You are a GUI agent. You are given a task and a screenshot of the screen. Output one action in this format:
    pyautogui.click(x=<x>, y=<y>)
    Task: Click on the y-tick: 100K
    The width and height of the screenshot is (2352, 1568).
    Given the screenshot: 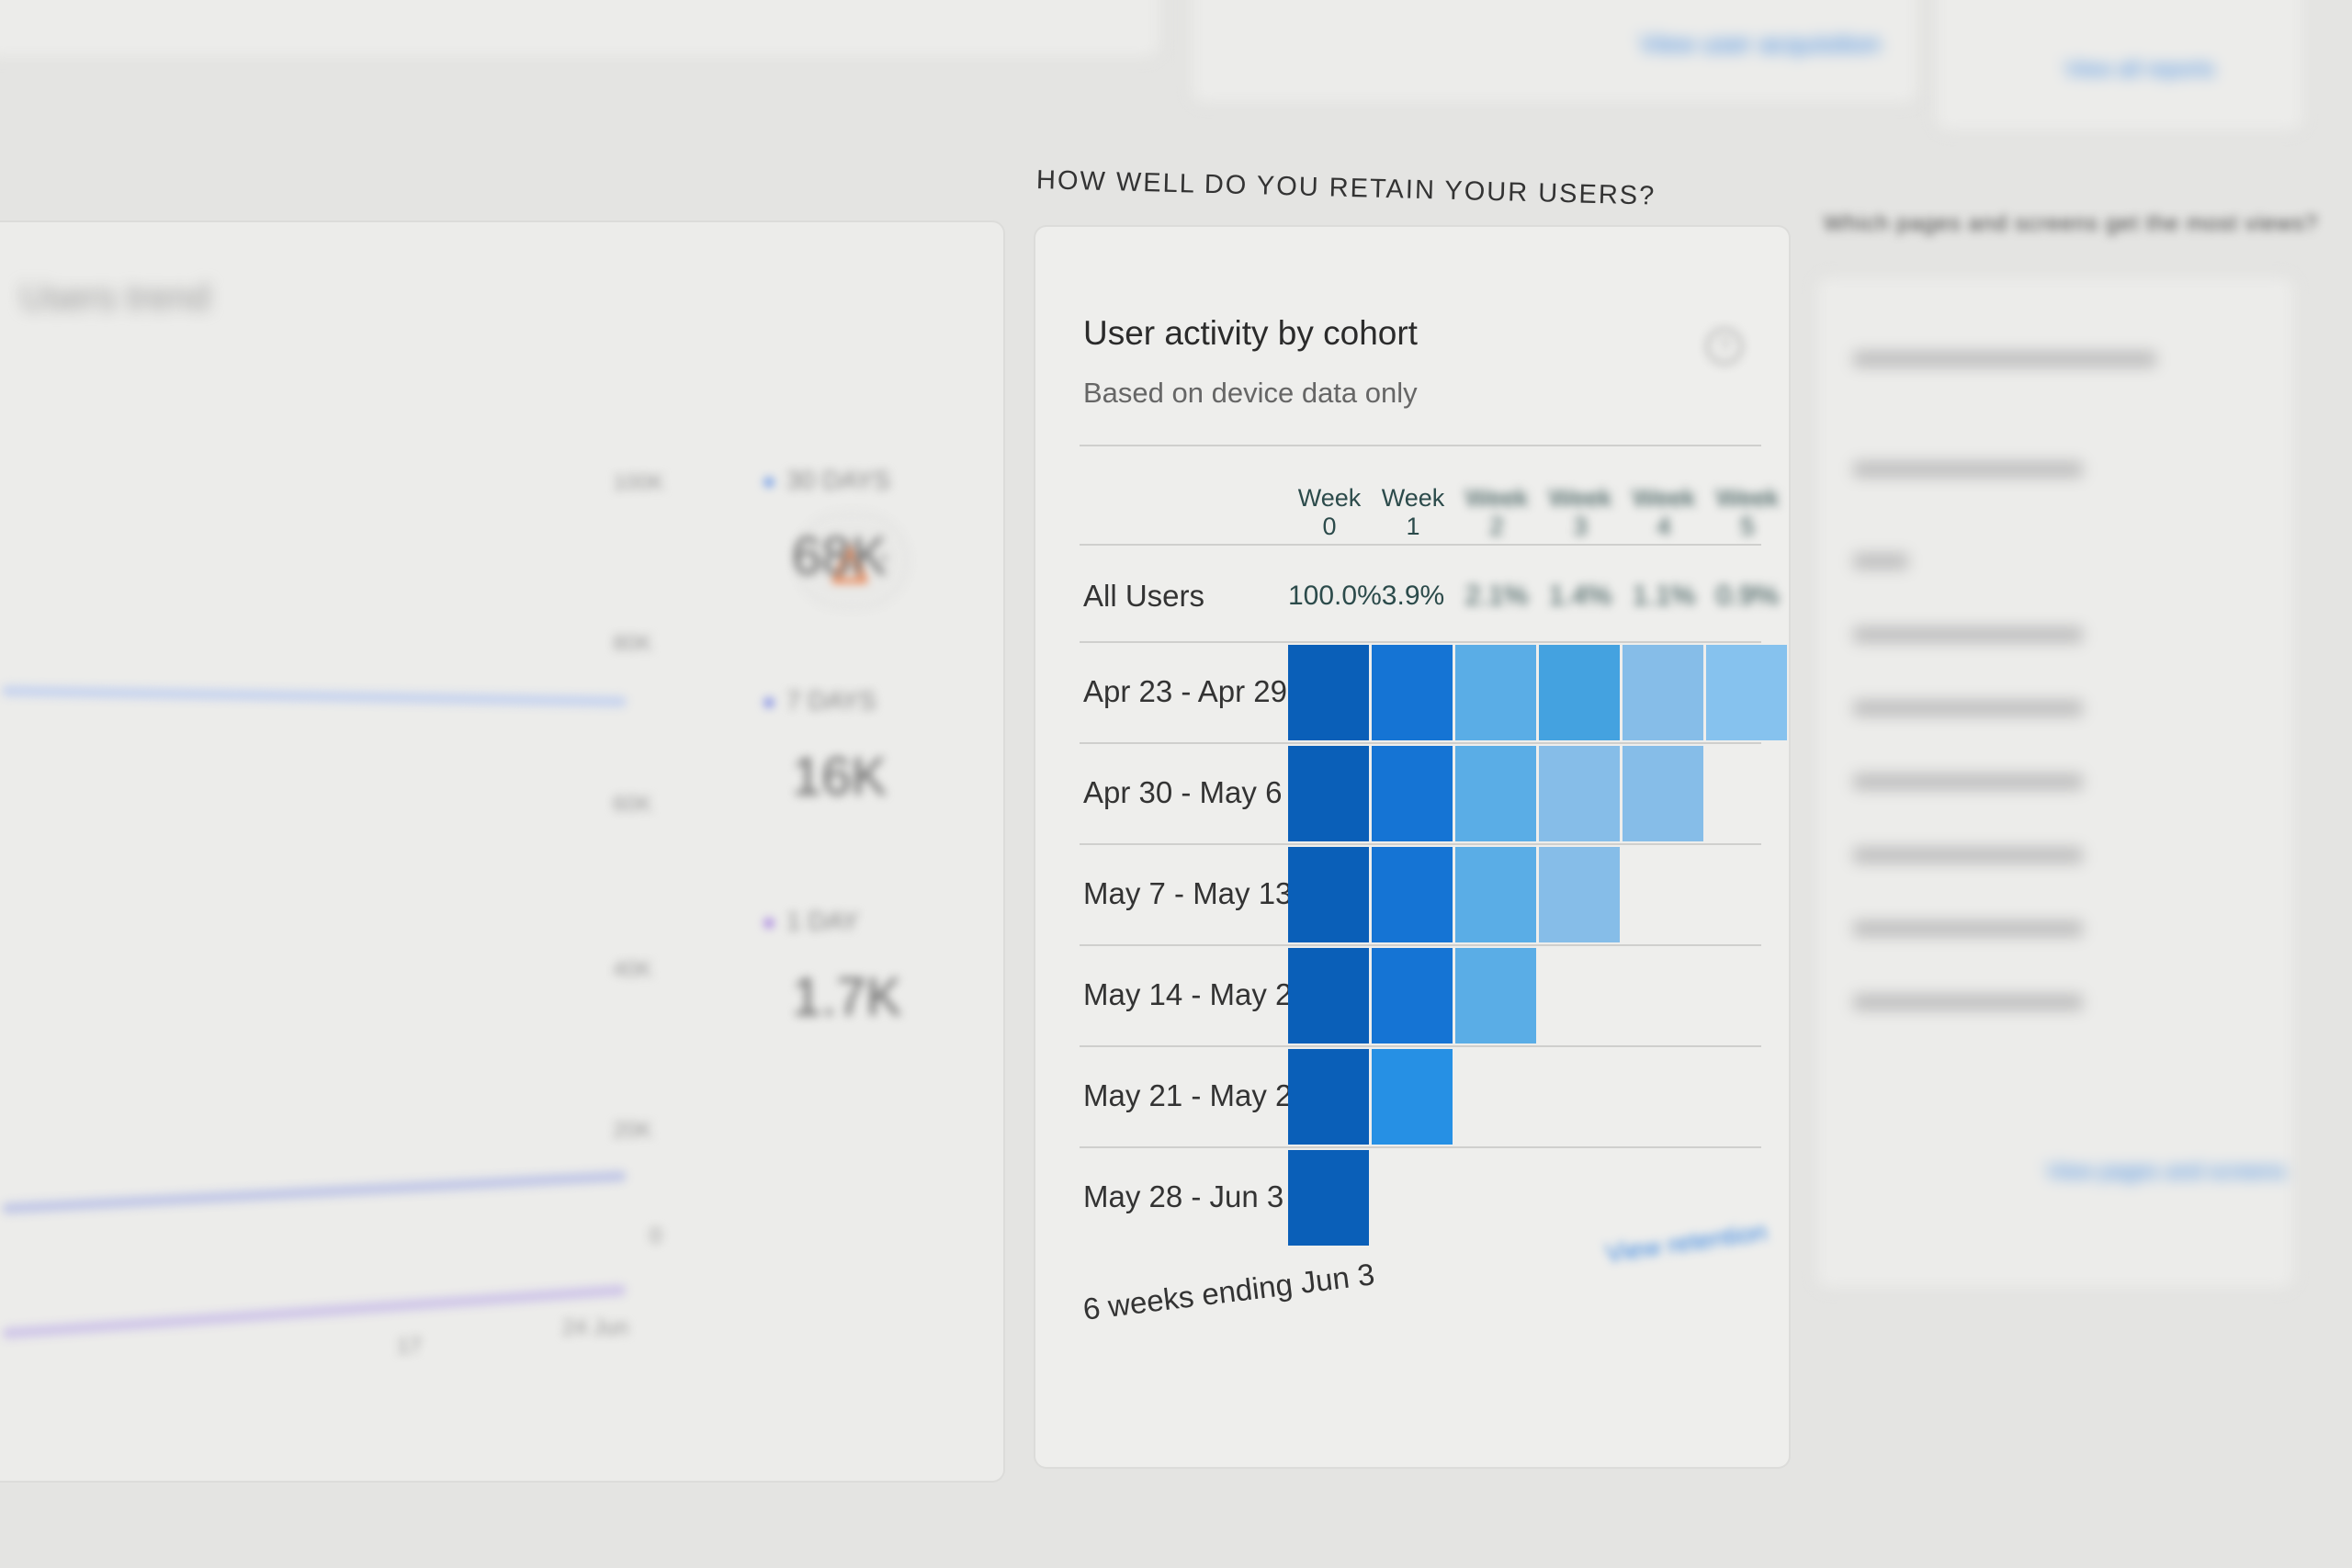 What is the action you would take?
    pyautogui.click(x=639, y=483)
    